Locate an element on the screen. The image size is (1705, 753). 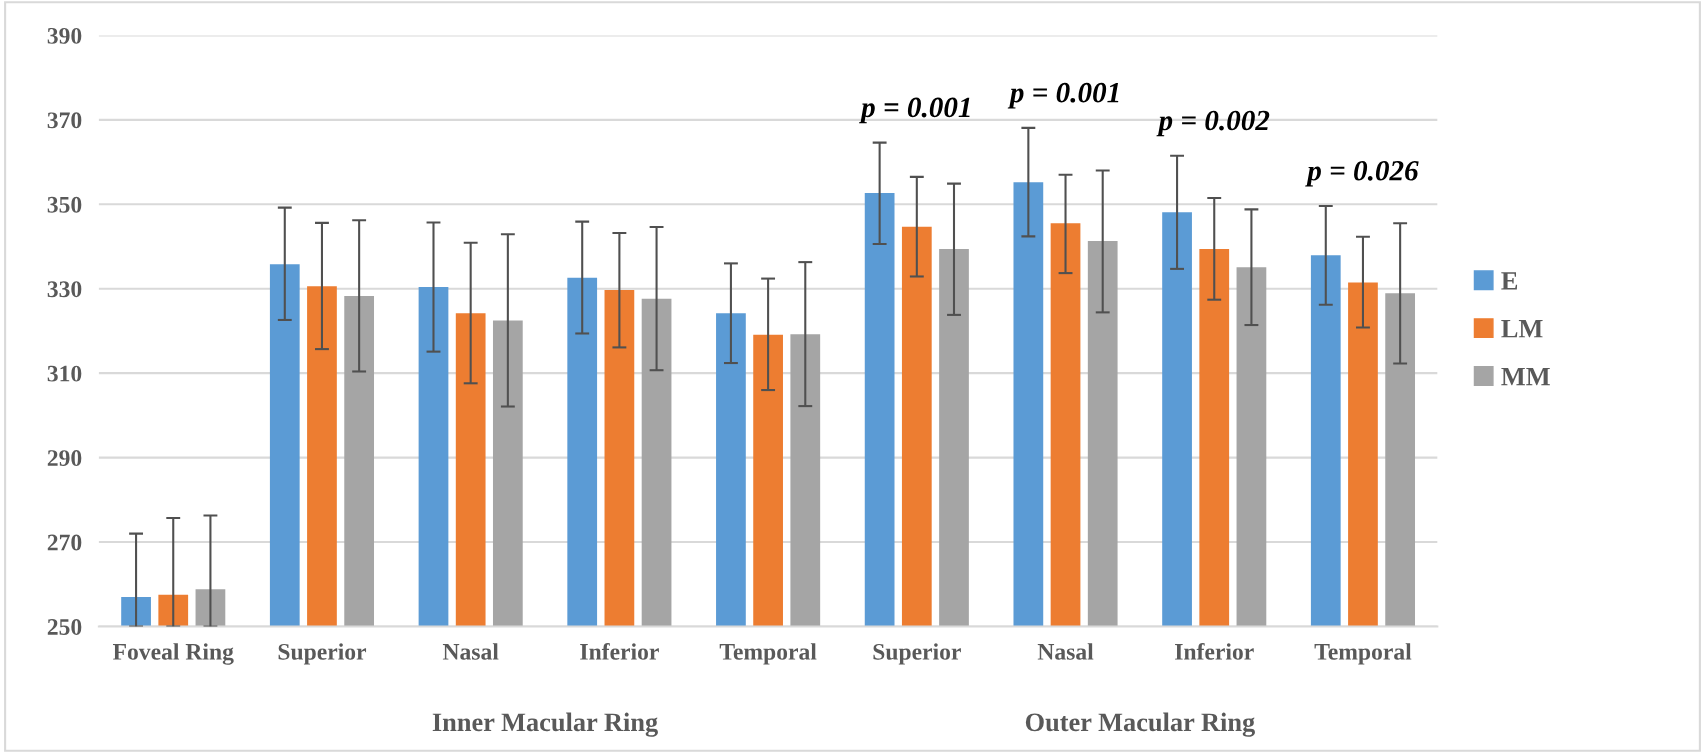
text: Outer Macular Ring is located at coordinates (1140, 724).